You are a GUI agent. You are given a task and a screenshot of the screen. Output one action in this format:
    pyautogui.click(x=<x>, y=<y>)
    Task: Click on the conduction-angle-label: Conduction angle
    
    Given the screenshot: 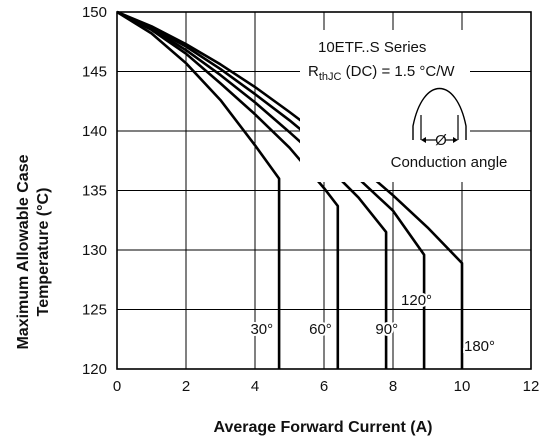 What is the action you would take?
    pyautogui.click(x=449, y=162)
    